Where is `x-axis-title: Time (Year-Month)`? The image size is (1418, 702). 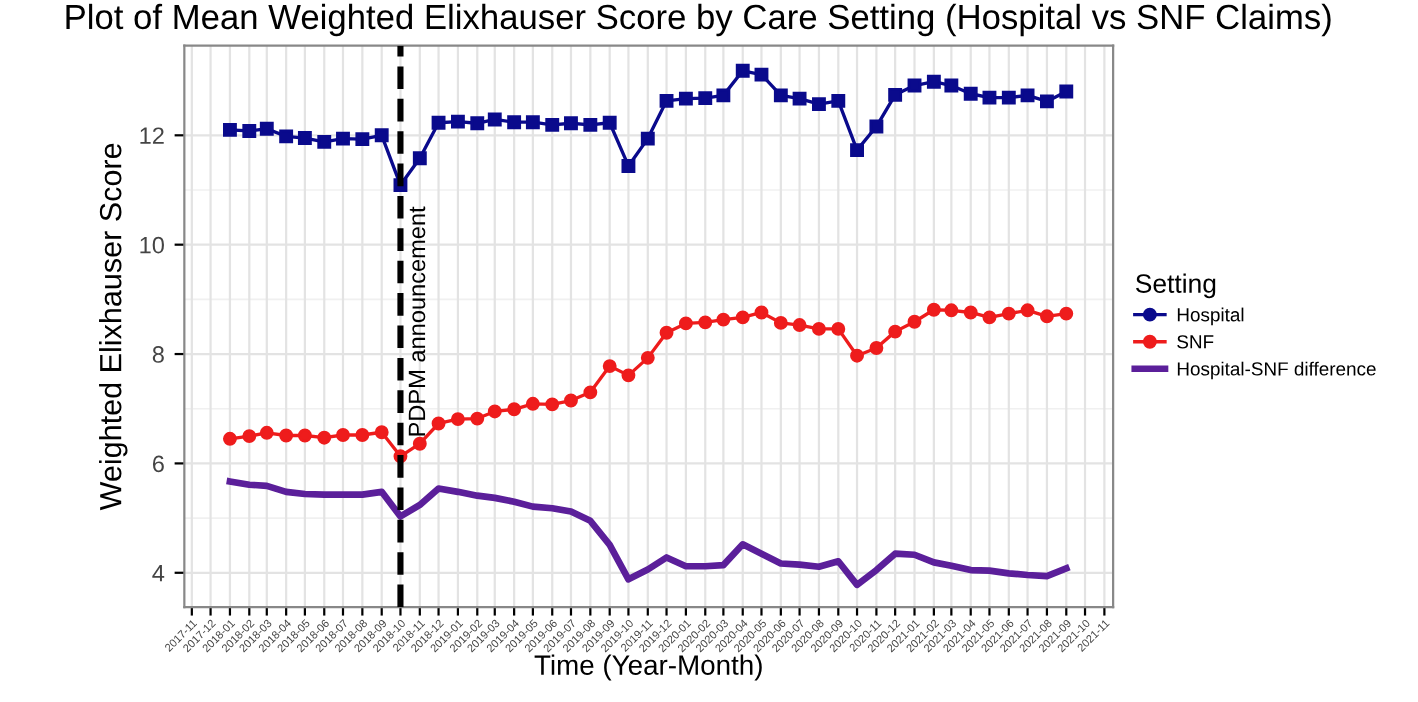 x-axis-title: Time (Year-Month) is located at coordinates (648, 667).